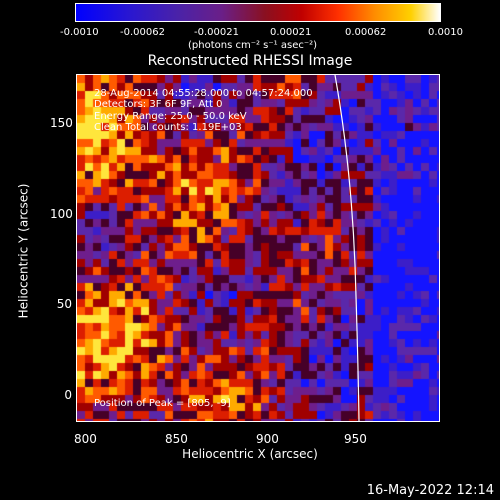 This screenshot has height=500, width=500. I want to click on colorbar-tick: -0.0010, so click(79, 32).